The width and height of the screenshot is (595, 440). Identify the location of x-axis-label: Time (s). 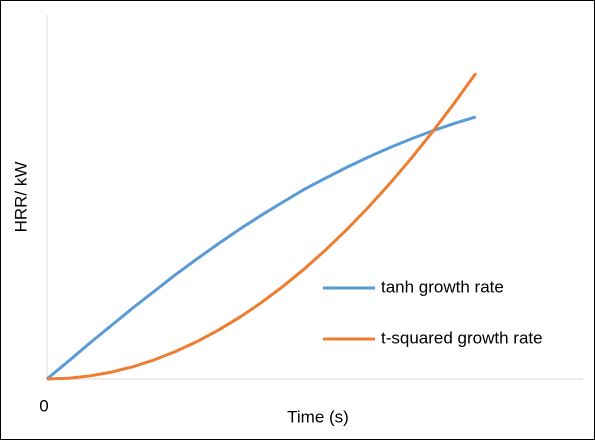
(318, 416).